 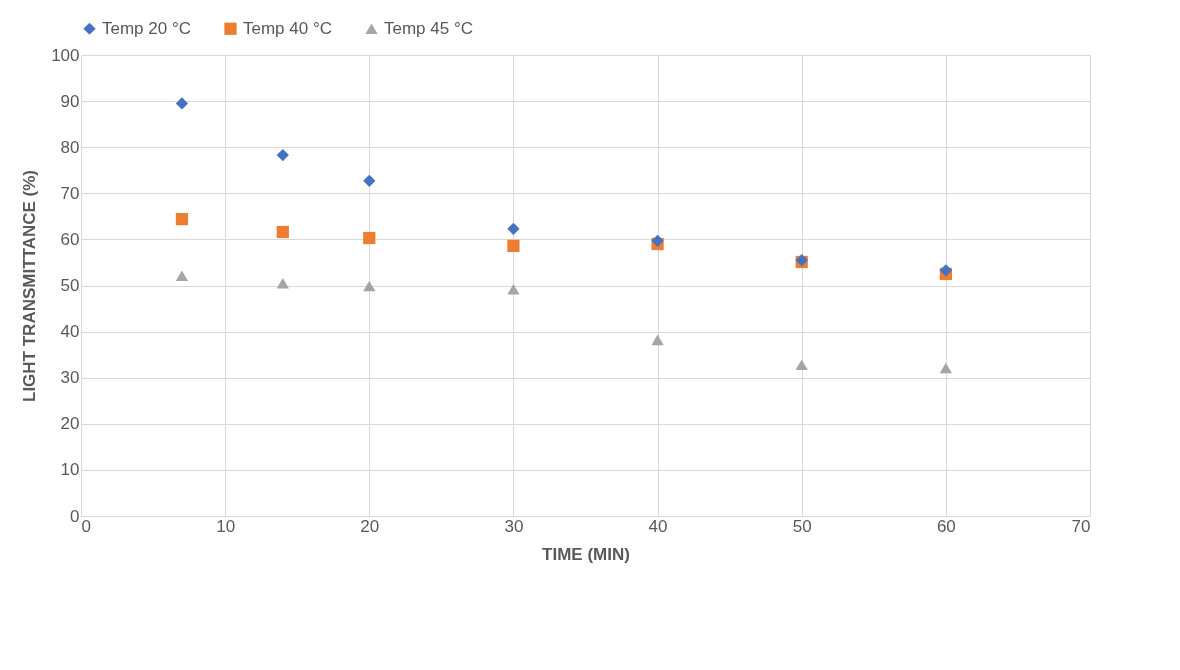 What do you see at coordinates (147, 28) in the screenshot?
I see `legend-label: Temp 20 °C` at bounding box center [147, 28].